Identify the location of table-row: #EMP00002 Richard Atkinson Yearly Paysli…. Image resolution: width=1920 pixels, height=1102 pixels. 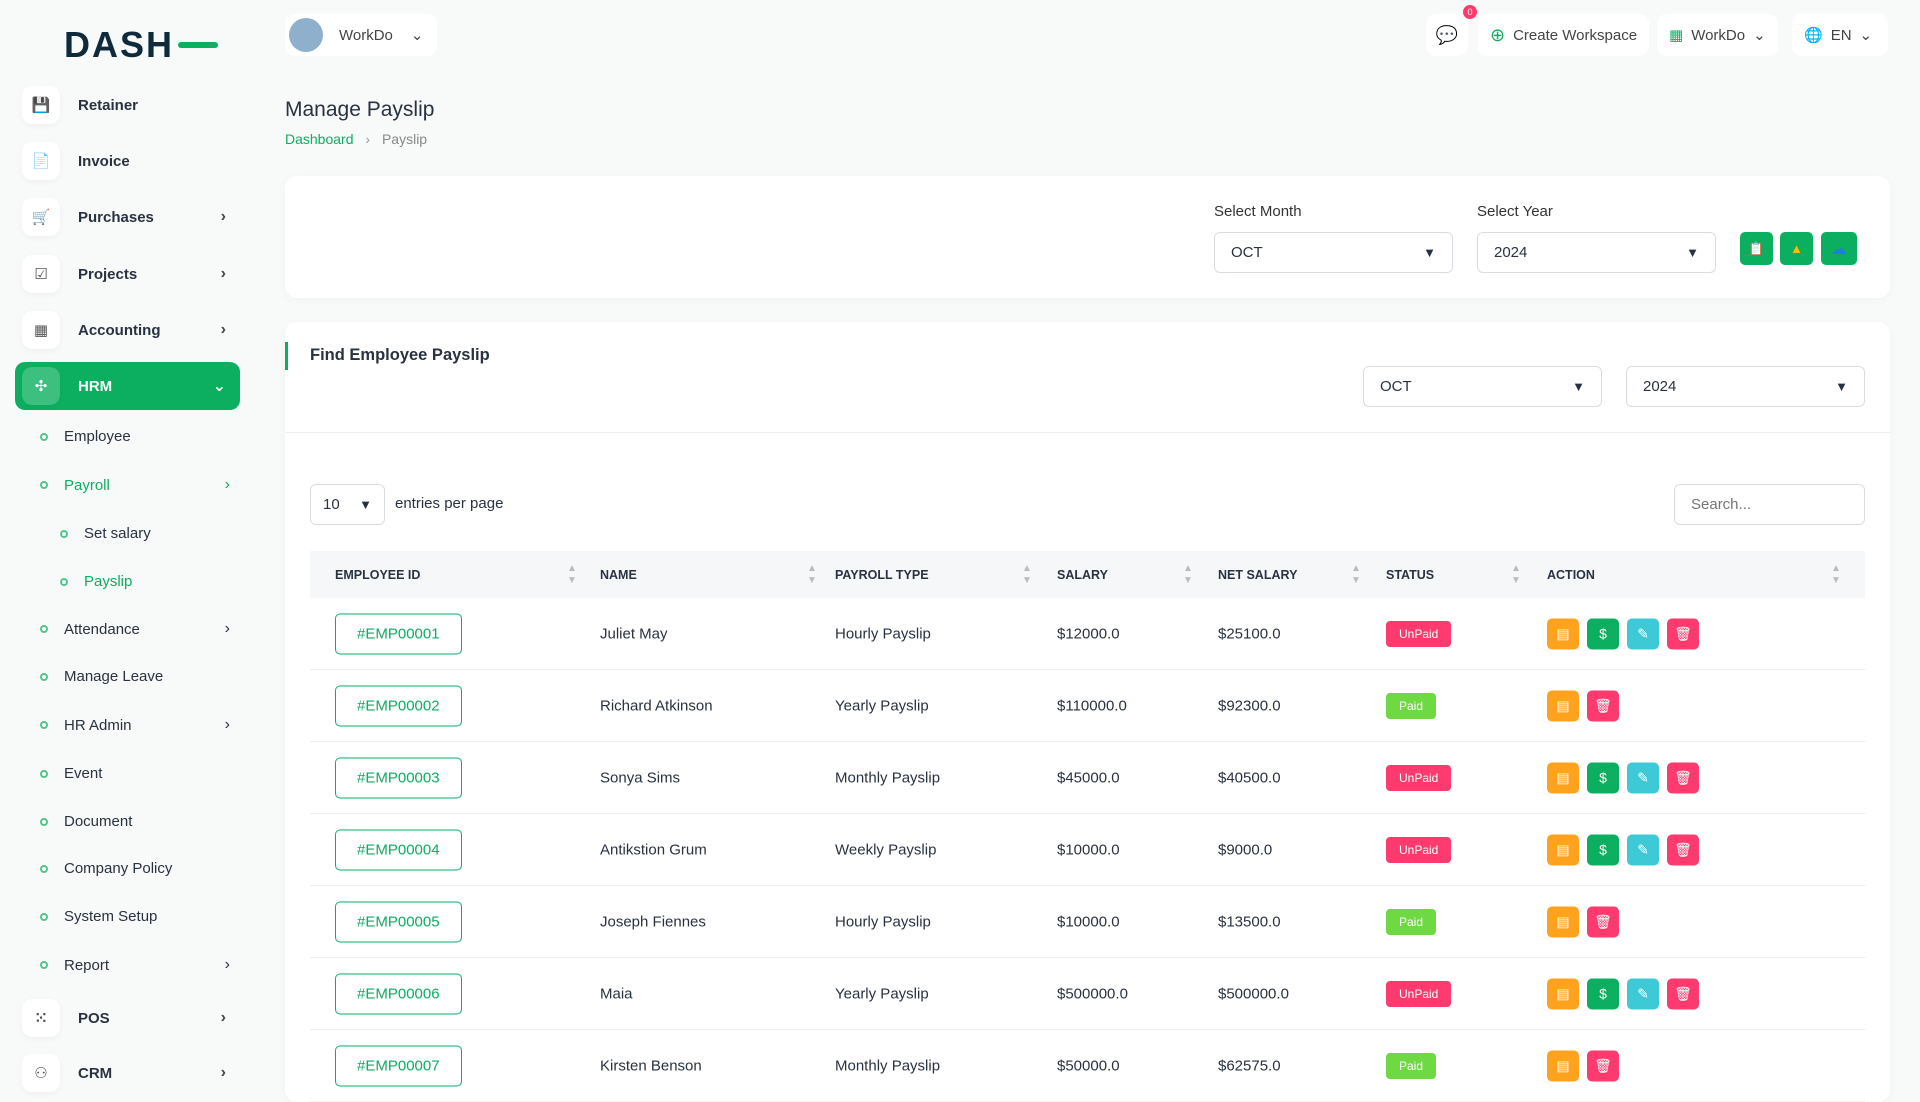
(1087, 706).